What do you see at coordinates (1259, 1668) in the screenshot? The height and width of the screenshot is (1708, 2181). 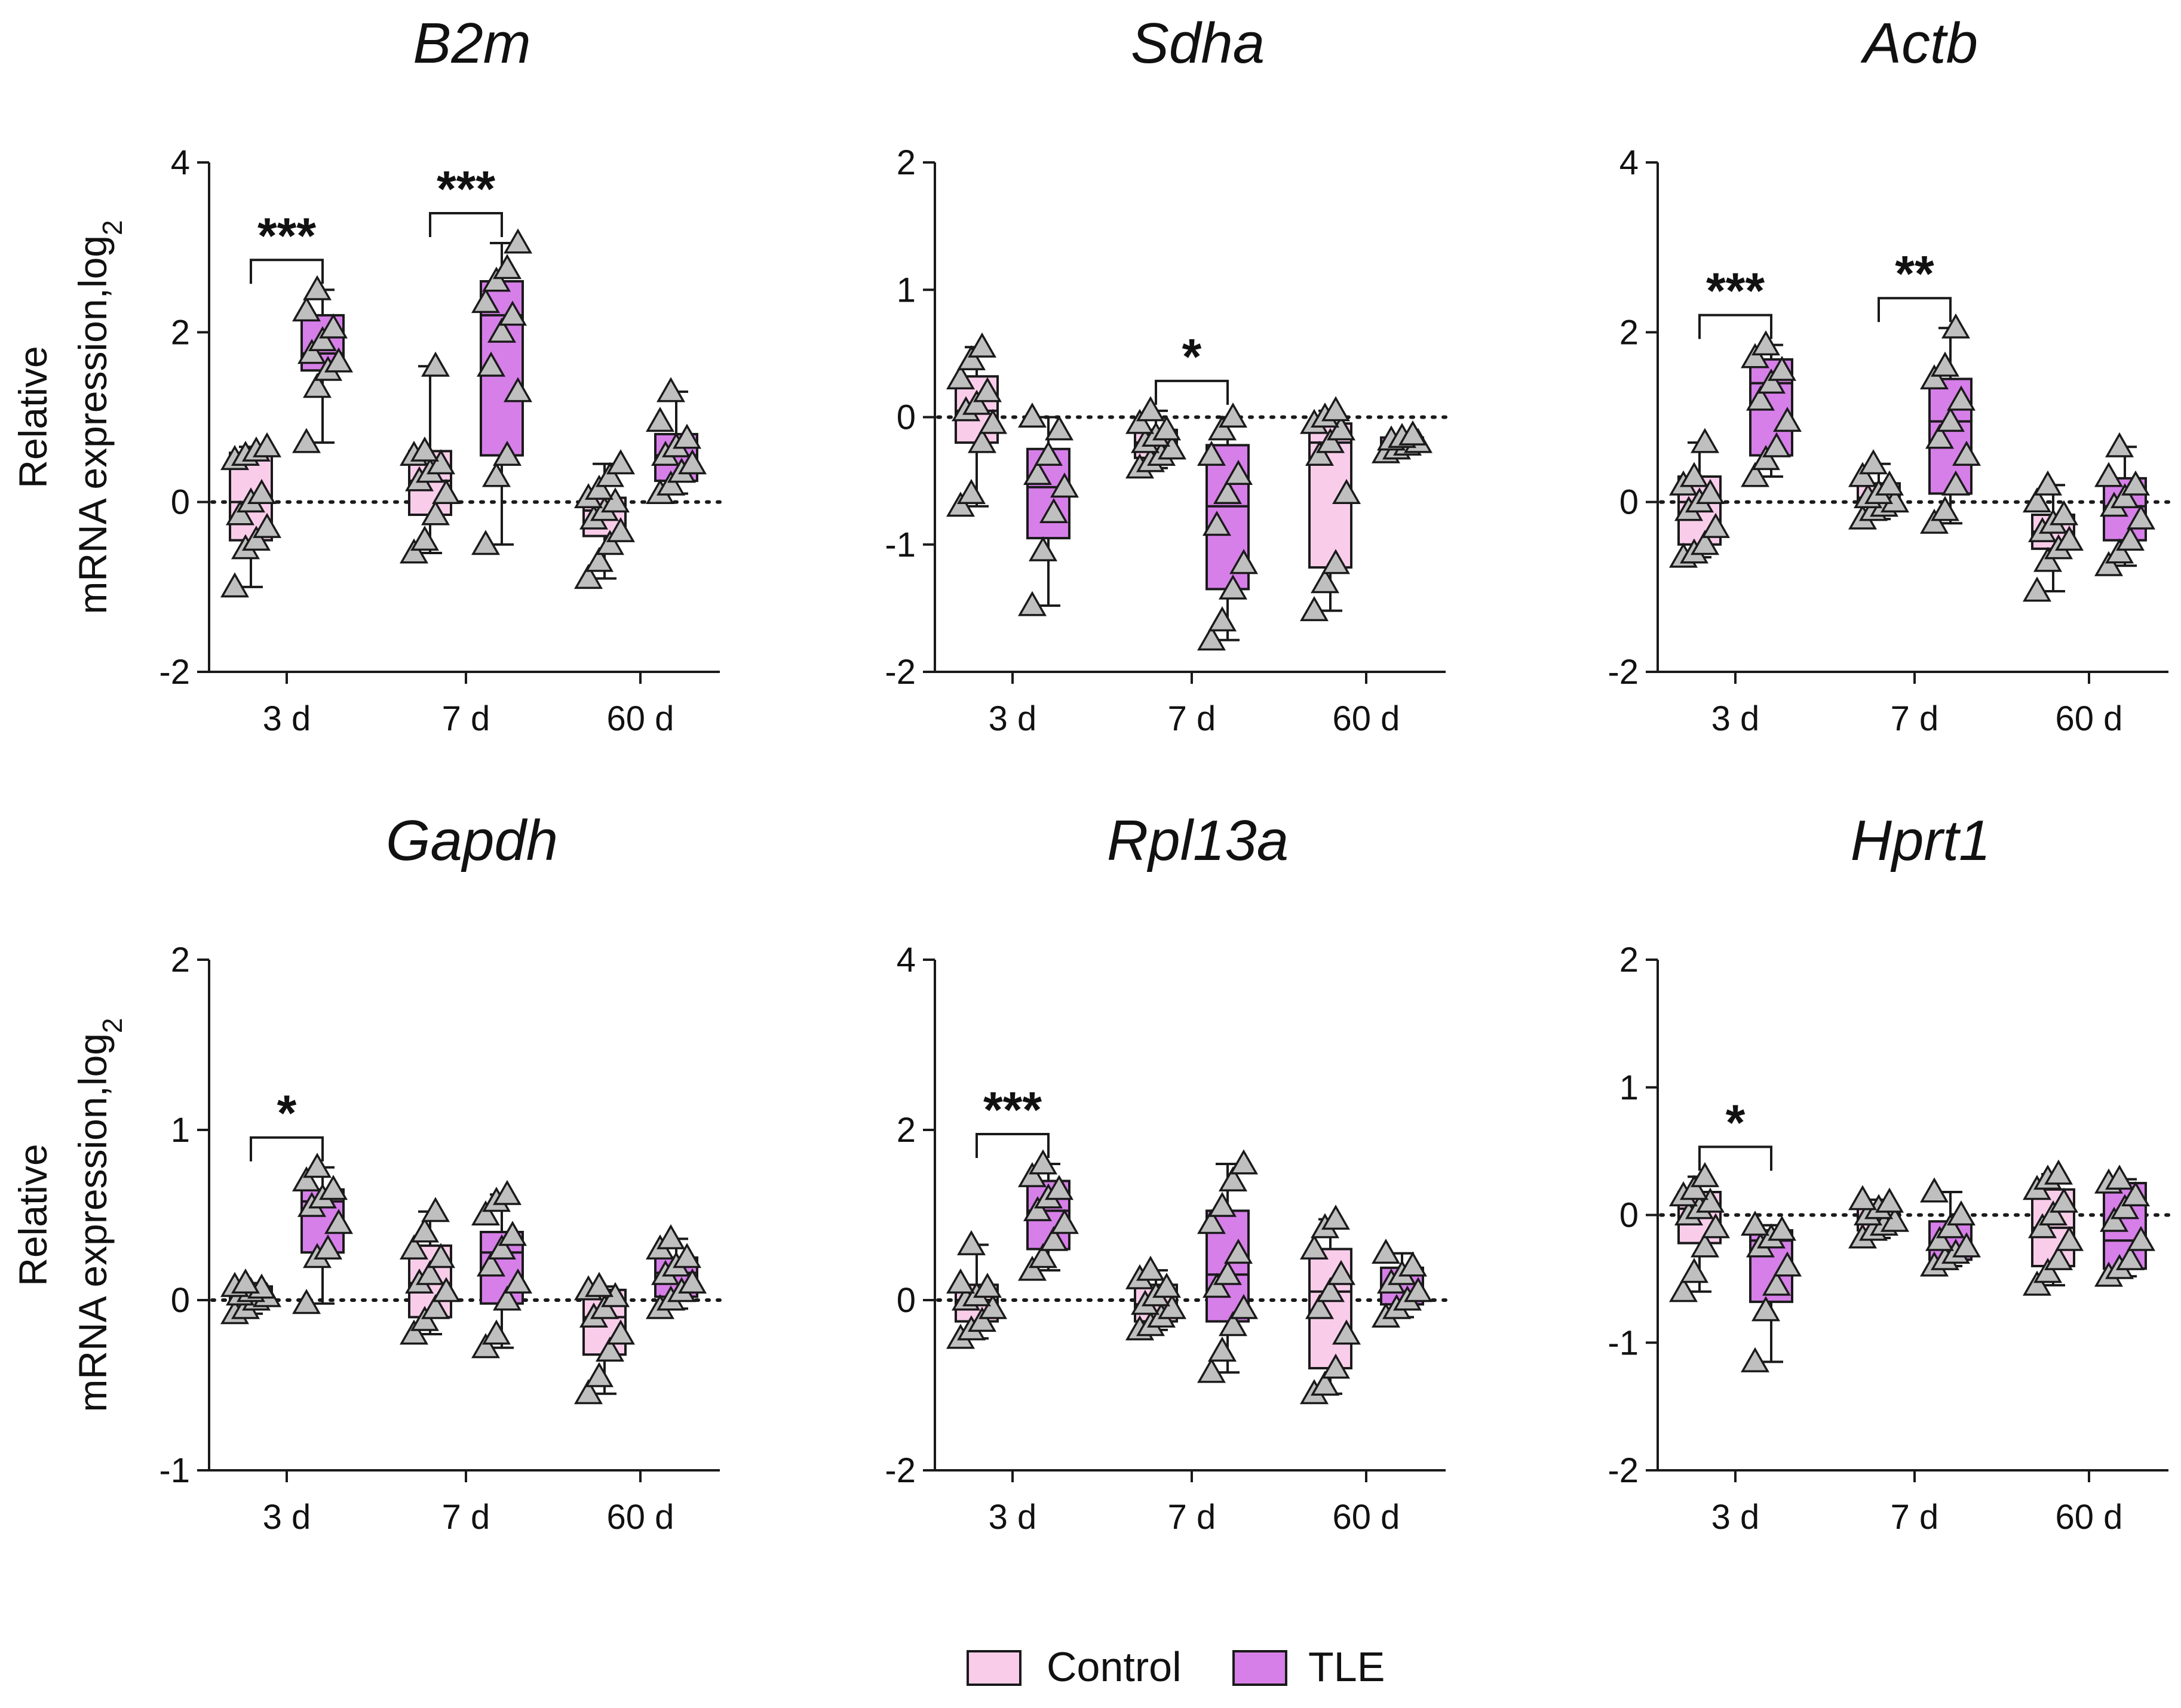 I see `legend-swatch-tle` at bounding box center [1259, 1668].